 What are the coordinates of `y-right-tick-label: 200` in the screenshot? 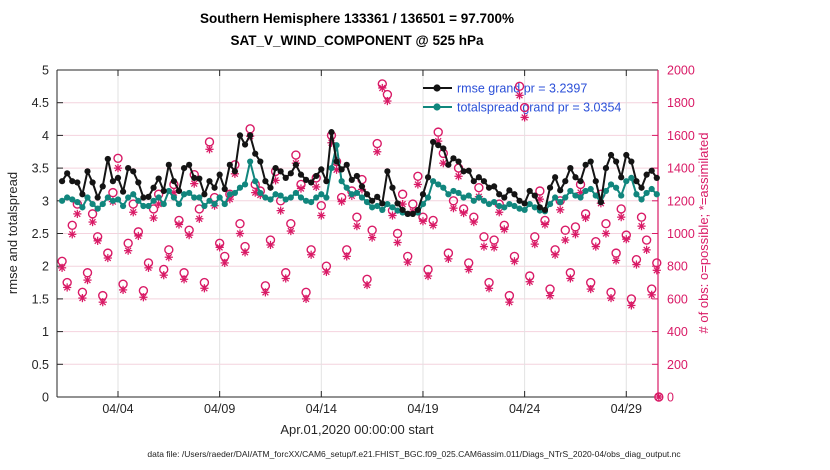 It's located at (677, 365).